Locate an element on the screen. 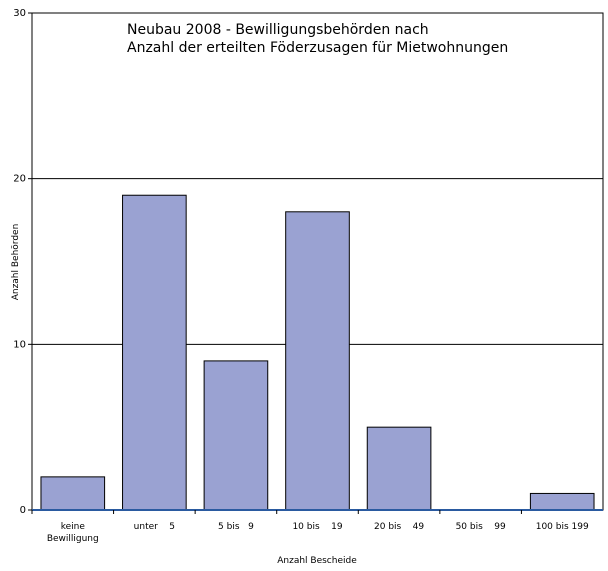 The height and width of the screenshot is (571, 608). y-tick-labels: 0 10 20 30 is located at coordinates (19, 262).